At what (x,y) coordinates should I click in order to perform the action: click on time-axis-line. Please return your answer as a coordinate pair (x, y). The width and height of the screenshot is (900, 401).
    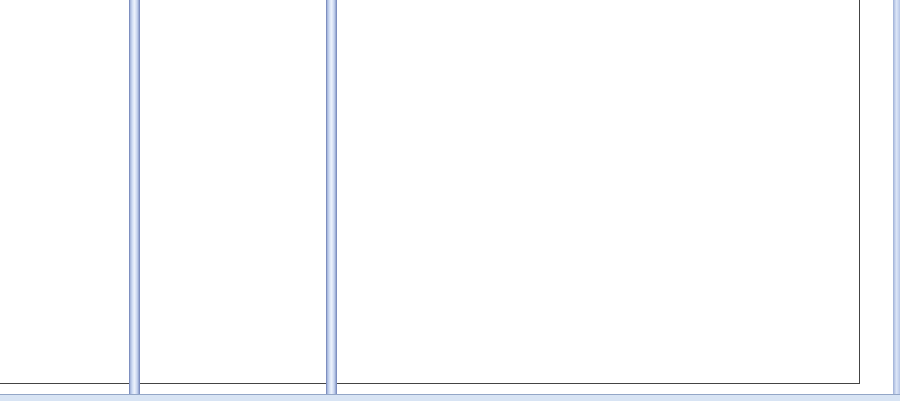
    Looking at the image, I should click on (430, 383).